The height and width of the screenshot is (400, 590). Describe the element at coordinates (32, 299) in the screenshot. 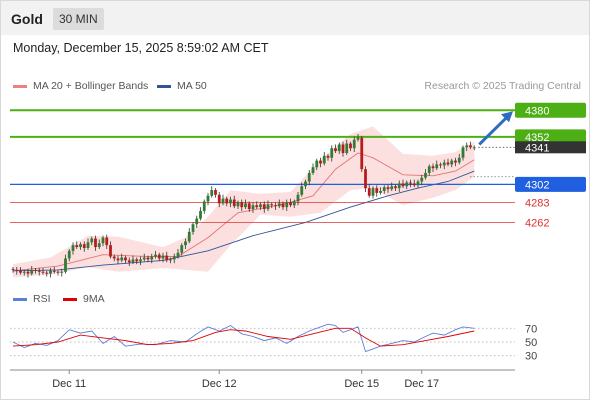

I see `legend-rsi: RSI` at that location.